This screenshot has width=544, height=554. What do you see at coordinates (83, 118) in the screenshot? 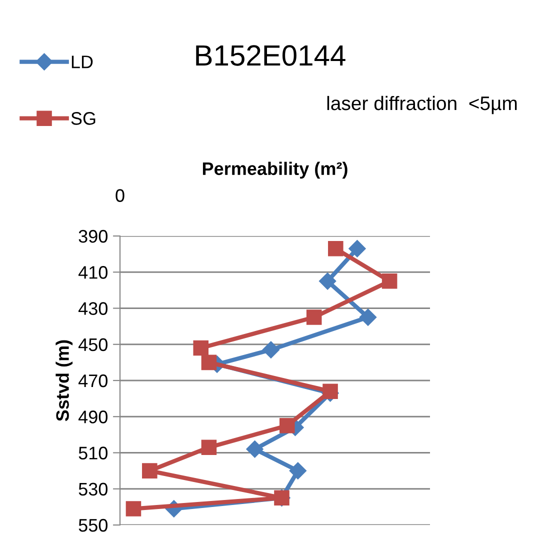
I see `legend-label: SG` at bounding box center [83, 118].